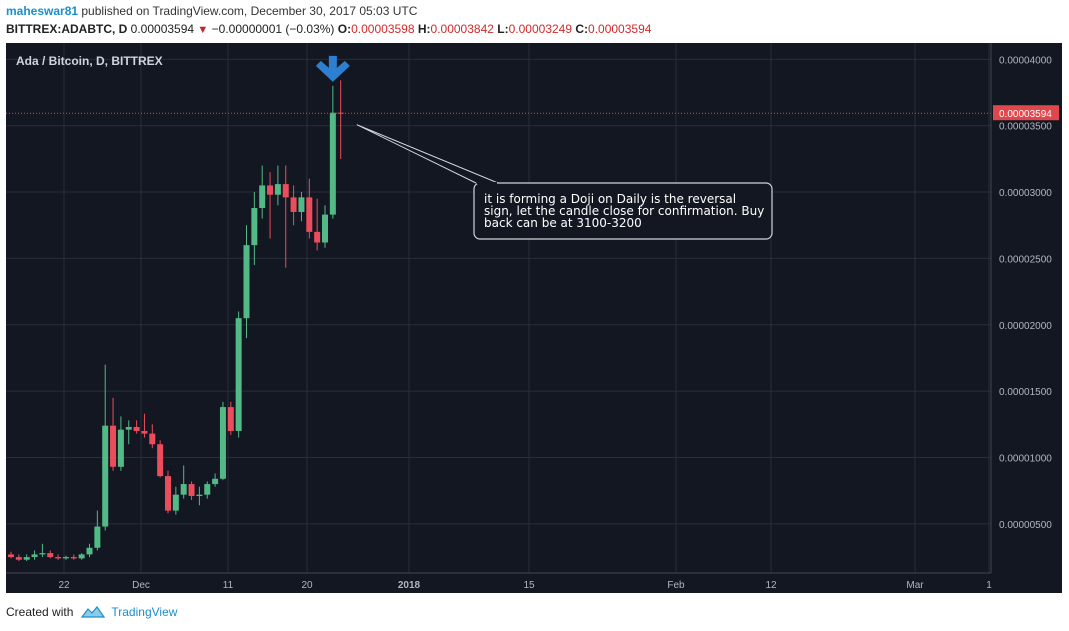 The width and height of the screenshot is (1069, 631). Describe the element at coordinates (989, 585) in the screenshot. I see `x-tick-label: 1` at that location.